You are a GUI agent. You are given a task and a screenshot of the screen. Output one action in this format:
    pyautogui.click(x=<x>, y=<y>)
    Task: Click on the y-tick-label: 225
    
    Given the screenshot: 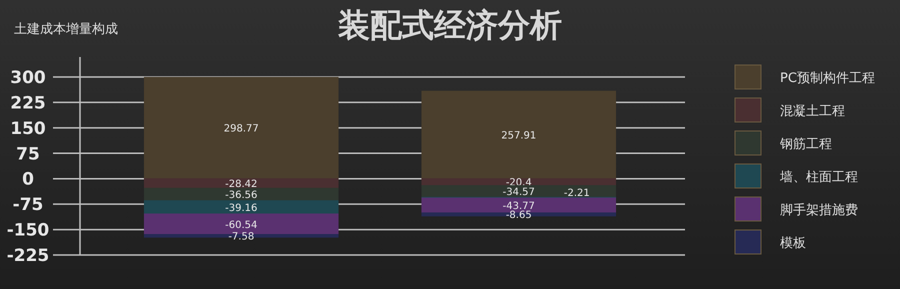 What is the action you would take?
    pyautogui.click(x=28, y=103)
    